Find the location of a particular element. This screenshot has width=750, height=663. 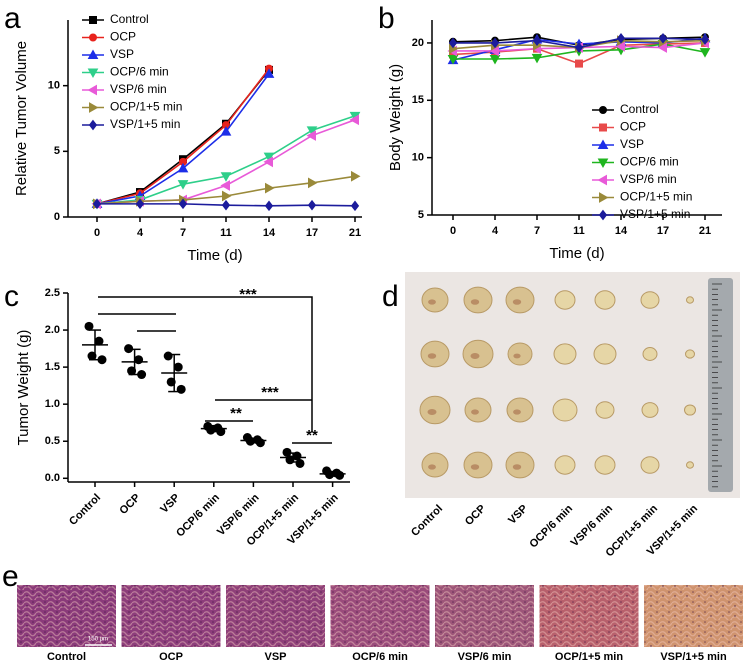

y-tick-label: 20 is located at coordinates (418, 43).